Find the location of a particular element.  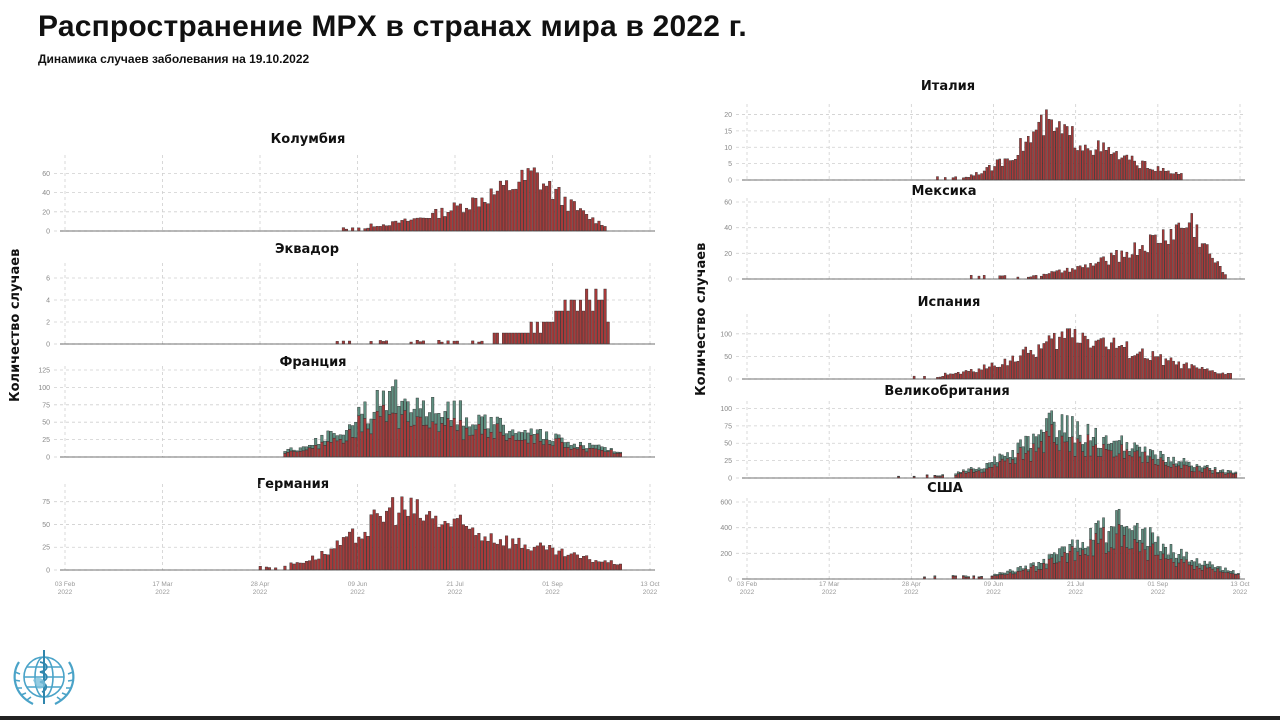

chart-title: Великобритания is located at coordinates (947, 391).